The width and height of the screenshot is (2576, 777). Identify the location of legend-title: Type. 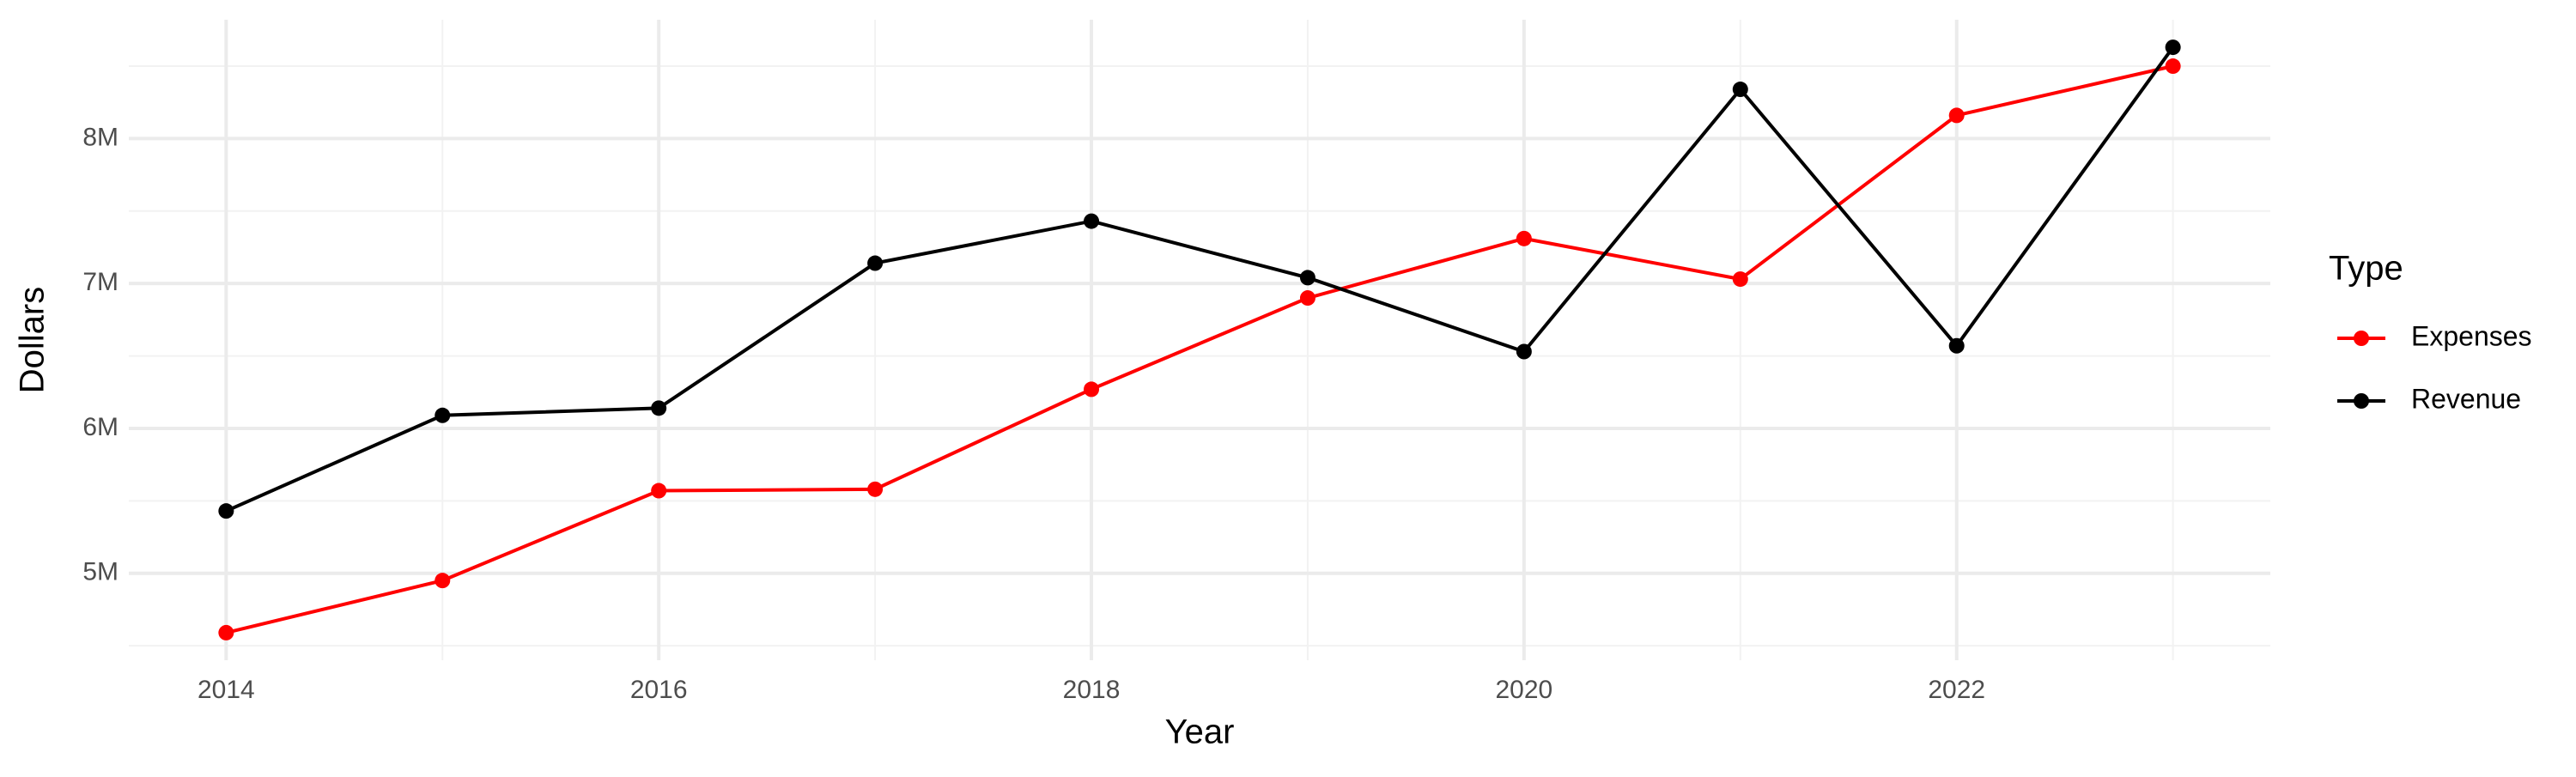
(2366, 269).